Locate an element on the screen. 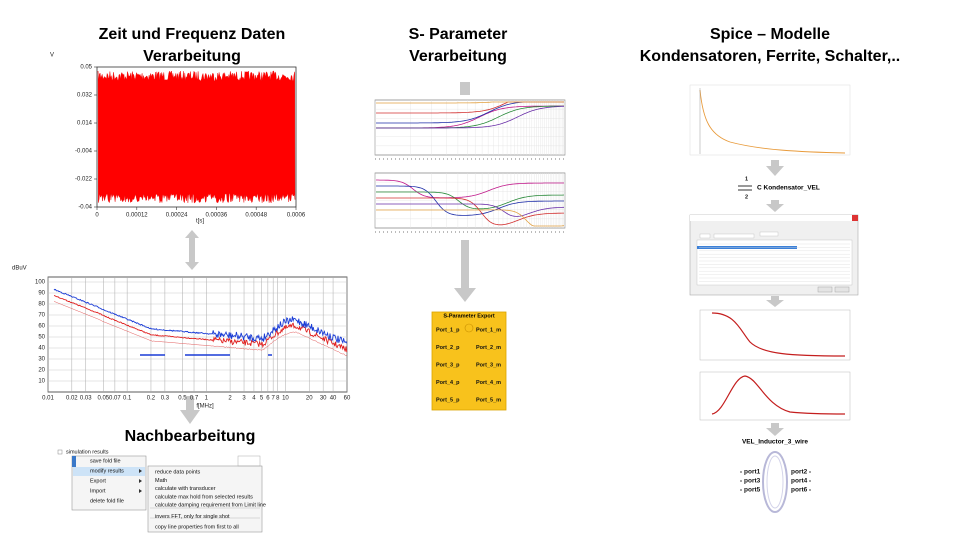  y-tick-label: -0.022 is located at coordinates (84, 180).